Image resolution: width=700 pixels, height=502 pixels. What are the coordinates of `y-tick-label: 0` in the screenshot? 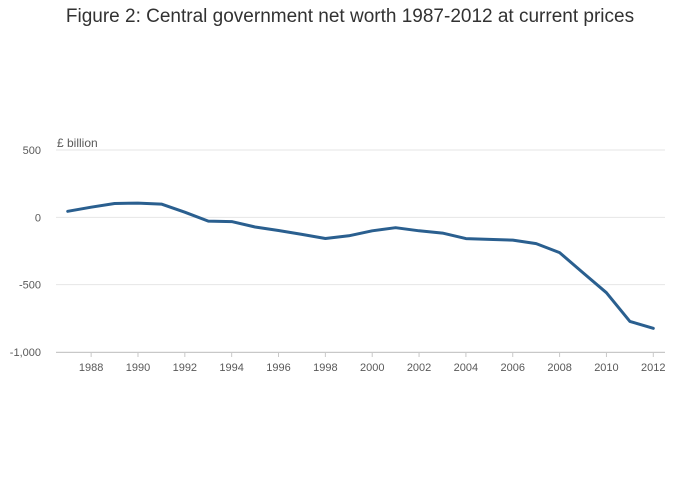 It's located at (38, 218).